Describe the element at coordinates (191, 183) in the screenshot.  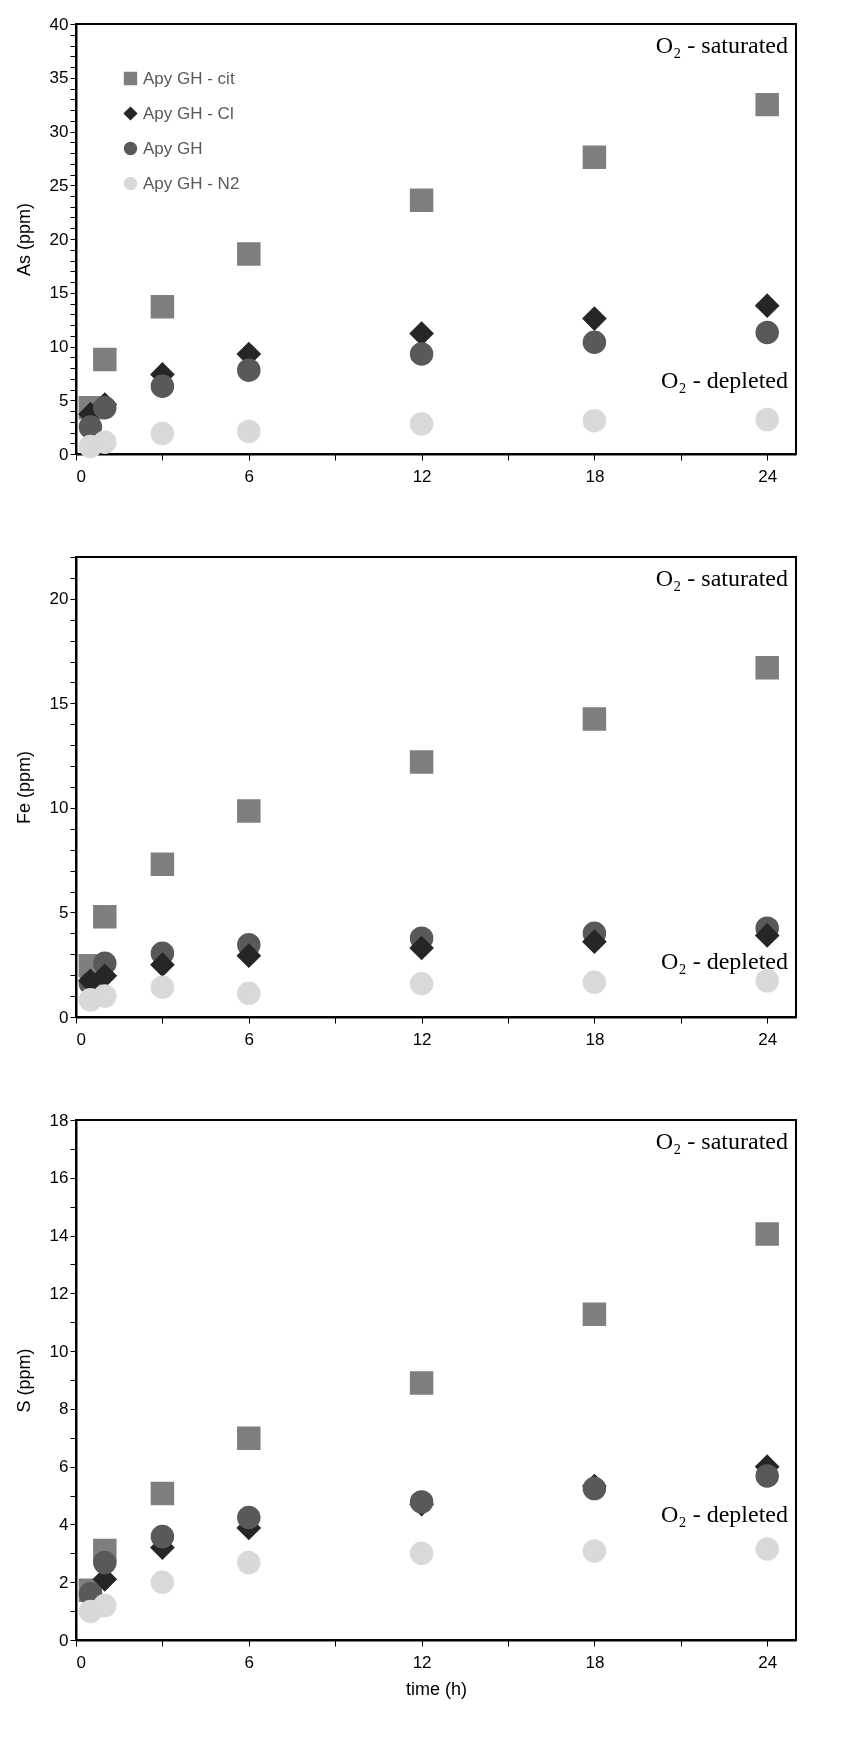
I see `legend-label: Apy GH - N2` at that location.